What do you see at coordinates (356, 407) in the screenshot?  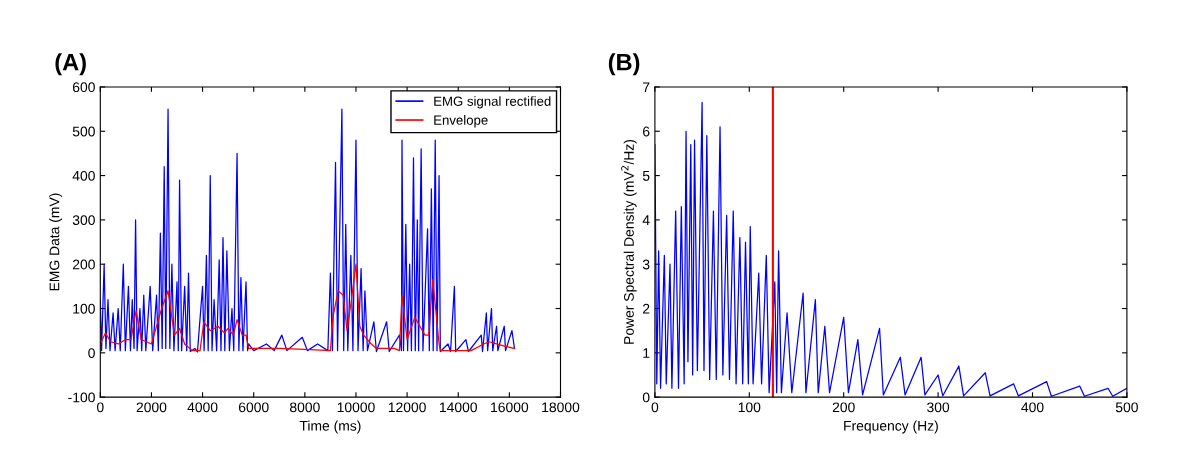 I see `x-tick-label: 10000` at bounding box center [356, 407].